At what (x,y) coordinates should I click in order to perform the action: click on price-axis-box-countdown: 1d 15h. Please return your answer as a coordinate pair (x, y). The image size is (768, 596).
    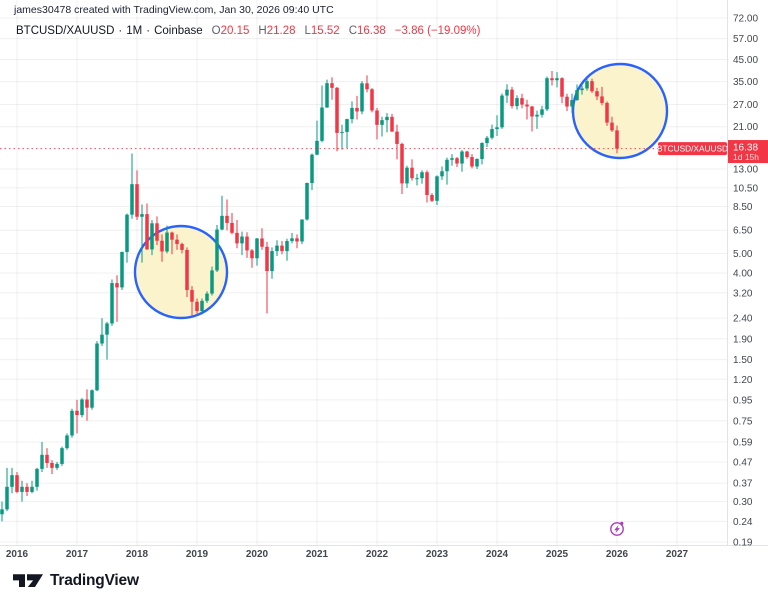
    Looking at the image, I should click on (746, 157).